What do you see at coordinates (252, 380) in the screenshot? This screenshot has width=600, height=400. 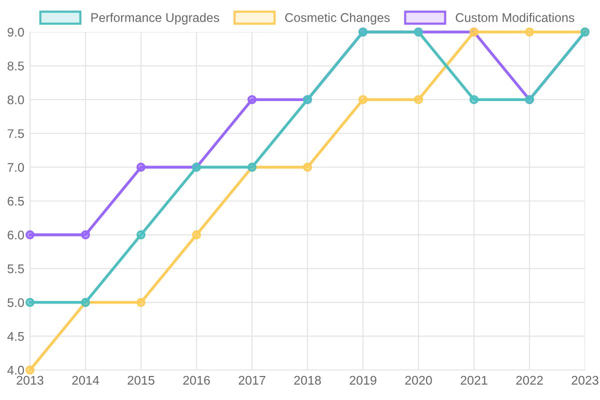 I see `x-tick-label: 2017` at bounding box center [252, 380].